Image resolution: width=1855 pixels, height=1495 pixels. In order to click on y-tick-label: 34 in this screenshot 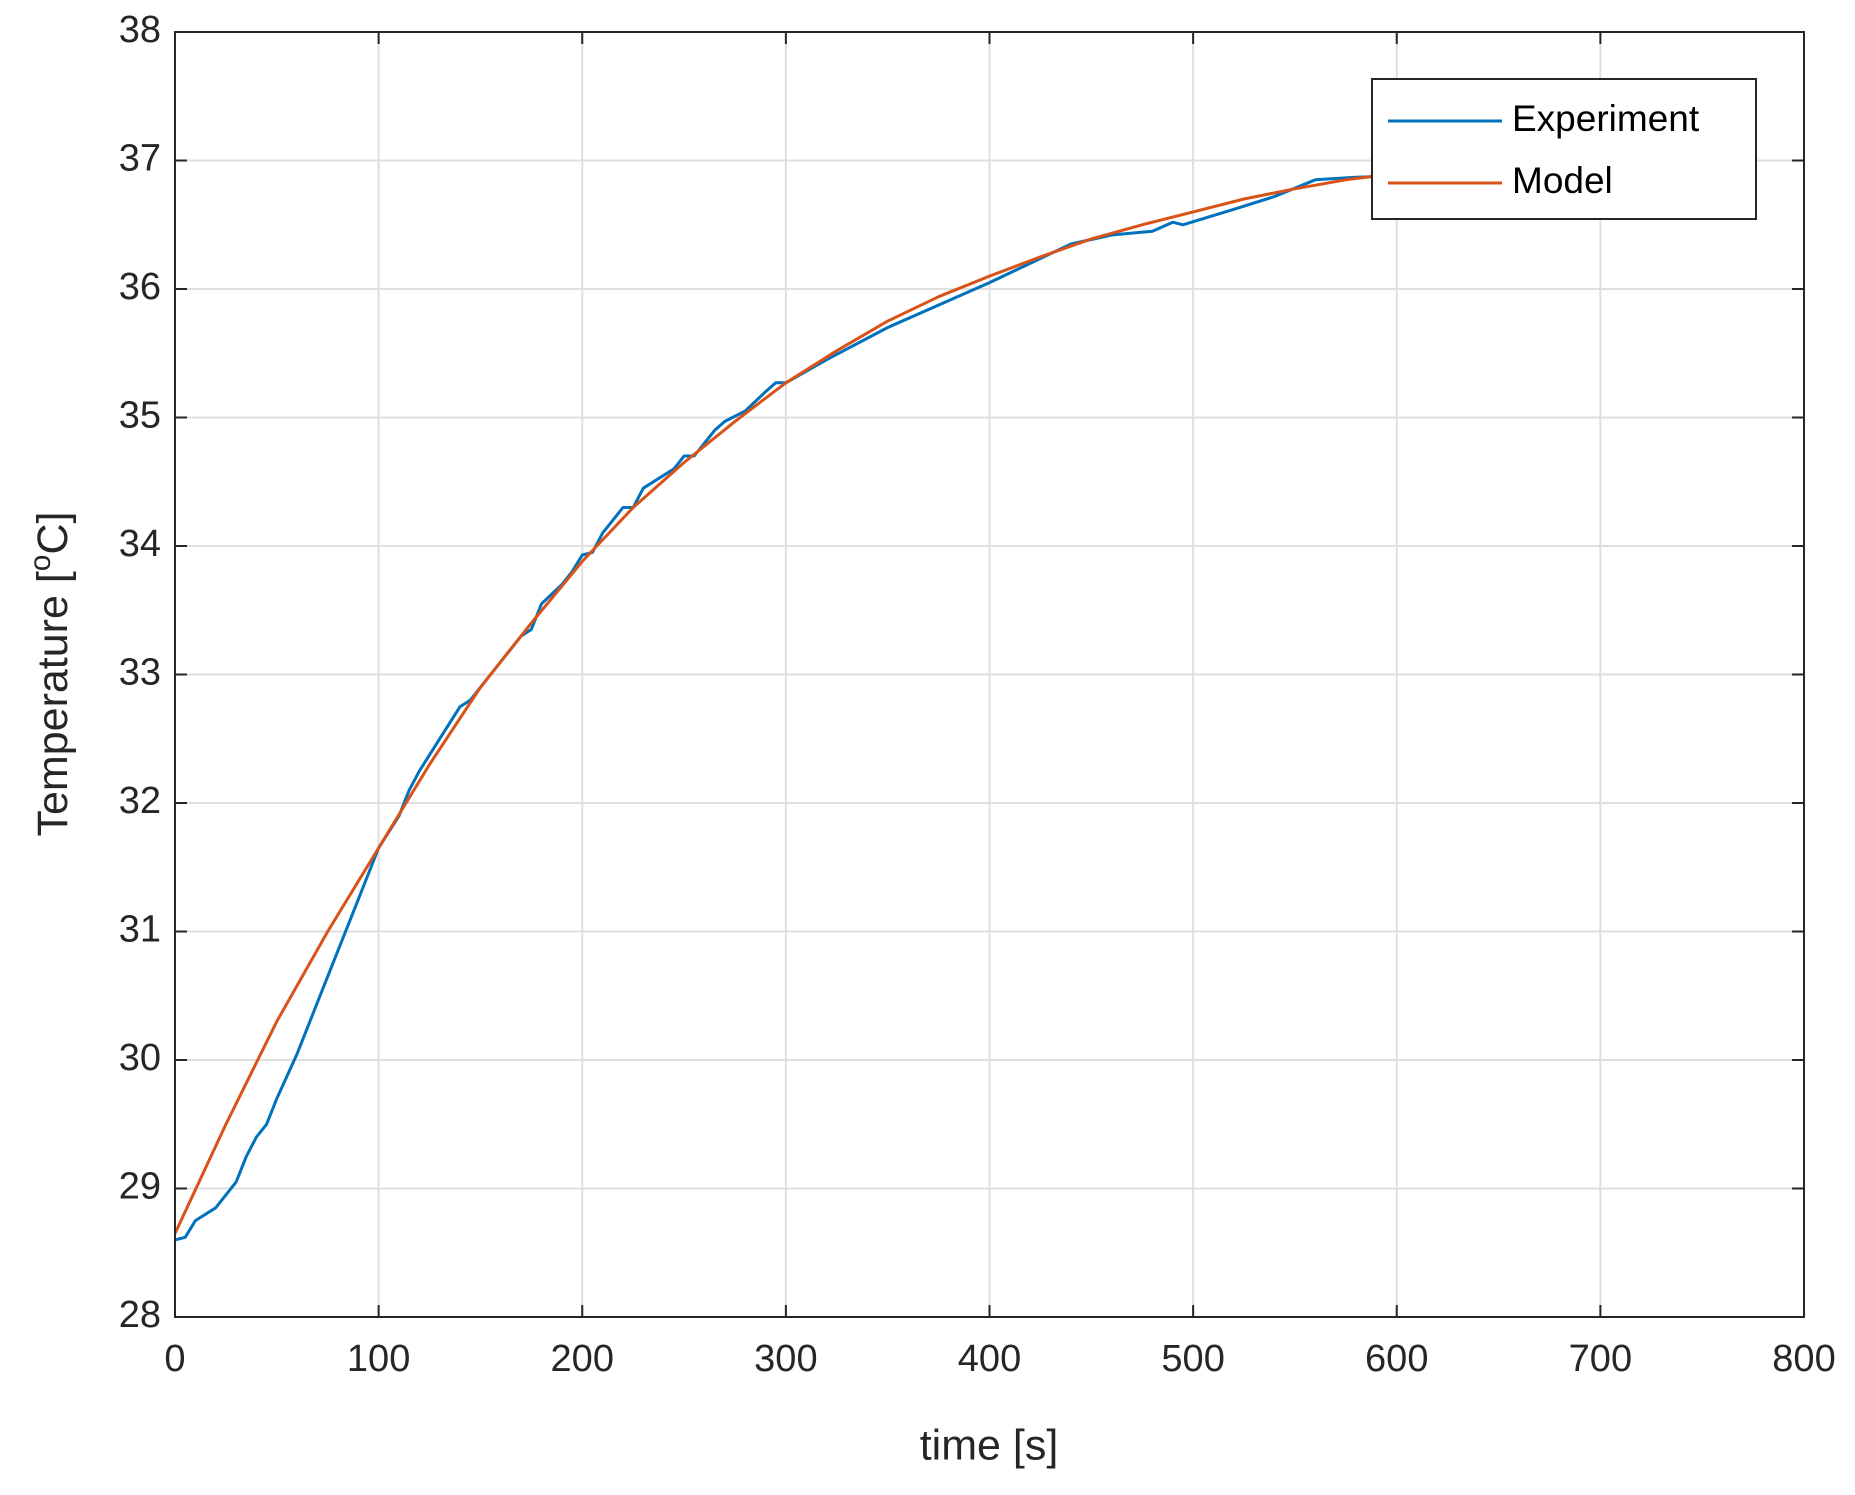, I will do `click(140, 544)`.